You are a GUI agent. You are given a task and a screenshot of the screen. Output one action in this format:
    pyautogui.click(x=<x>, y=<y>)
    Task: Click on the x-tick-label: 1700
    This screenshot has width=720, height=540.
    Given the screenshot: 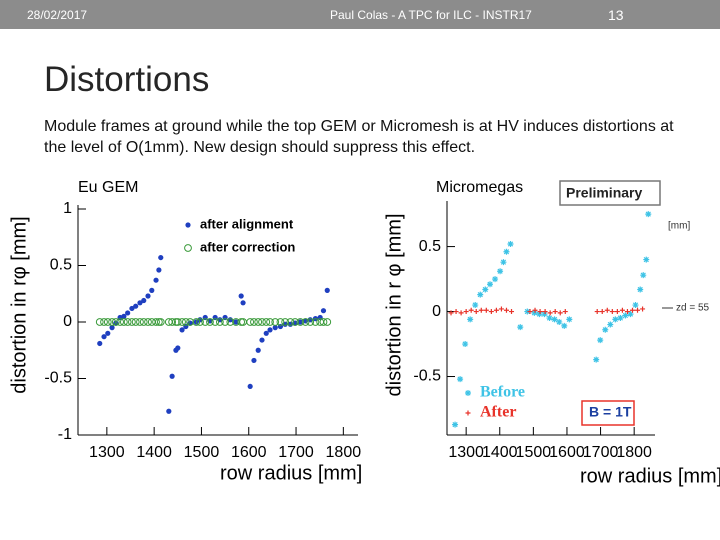 What is the action you would take?
    pyautogui.click(x=296, y=452)
    